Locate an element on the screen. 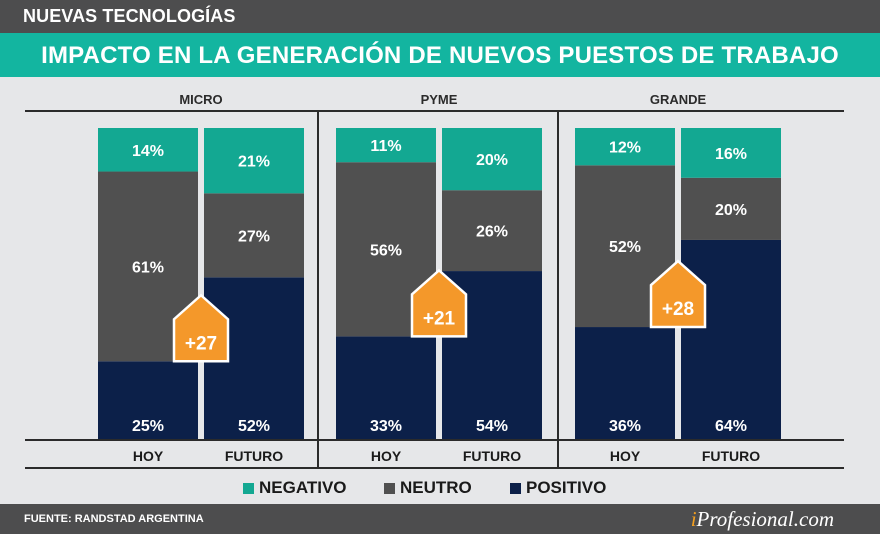 This screenshot has width=880, height=534. data-label-pyme-hoy-negativo: 11% is located at coordinates (385, 146).